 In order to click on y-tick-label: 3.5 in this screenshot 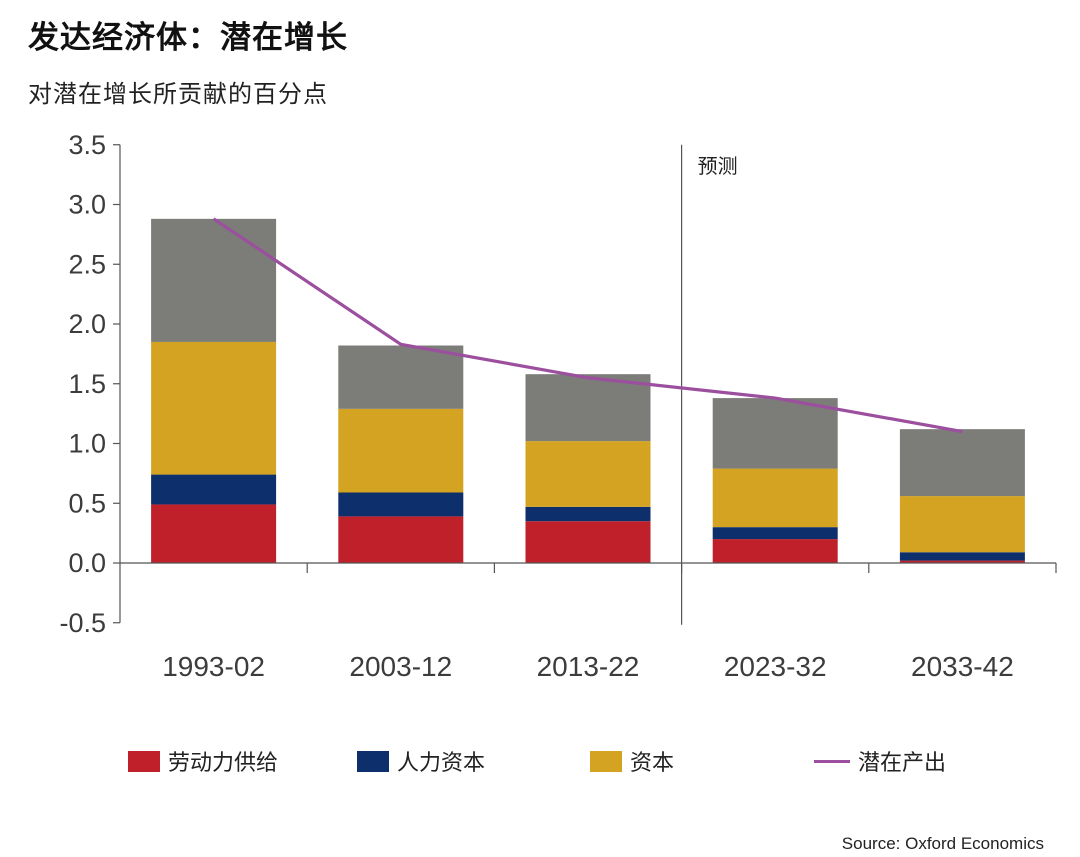, I will do `click(87, 145)`.